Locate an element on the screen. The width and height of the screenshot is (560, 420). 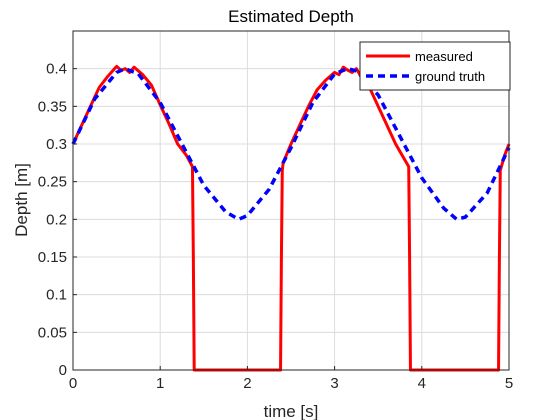
y-tick-label: 0.35 is located at coordinates (52, 106).